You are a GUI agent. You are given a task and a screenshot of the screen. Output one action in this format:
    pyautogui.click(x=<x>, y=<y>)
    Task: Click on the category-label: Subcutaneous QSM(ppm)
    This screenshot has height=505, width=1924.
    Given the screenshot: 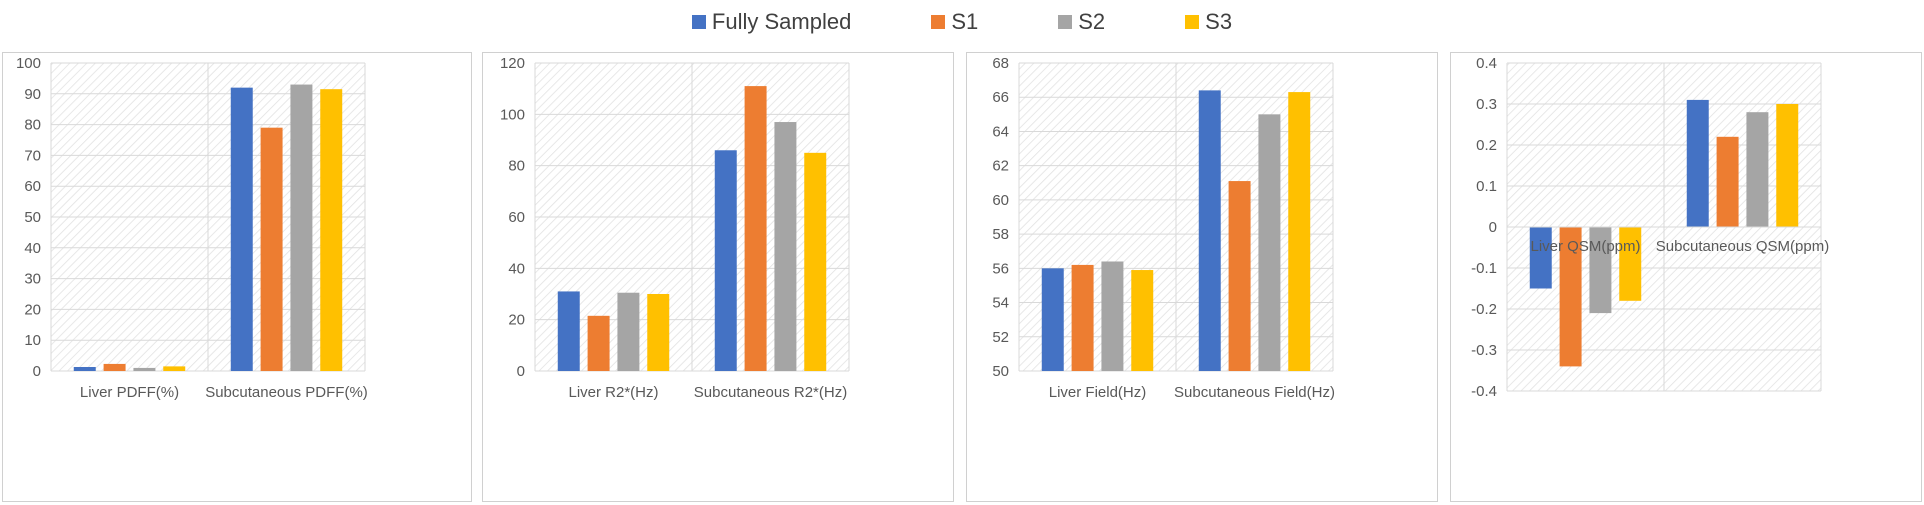 What is the action you would take?
    pyautogui.click(x=1742, y=246)
    